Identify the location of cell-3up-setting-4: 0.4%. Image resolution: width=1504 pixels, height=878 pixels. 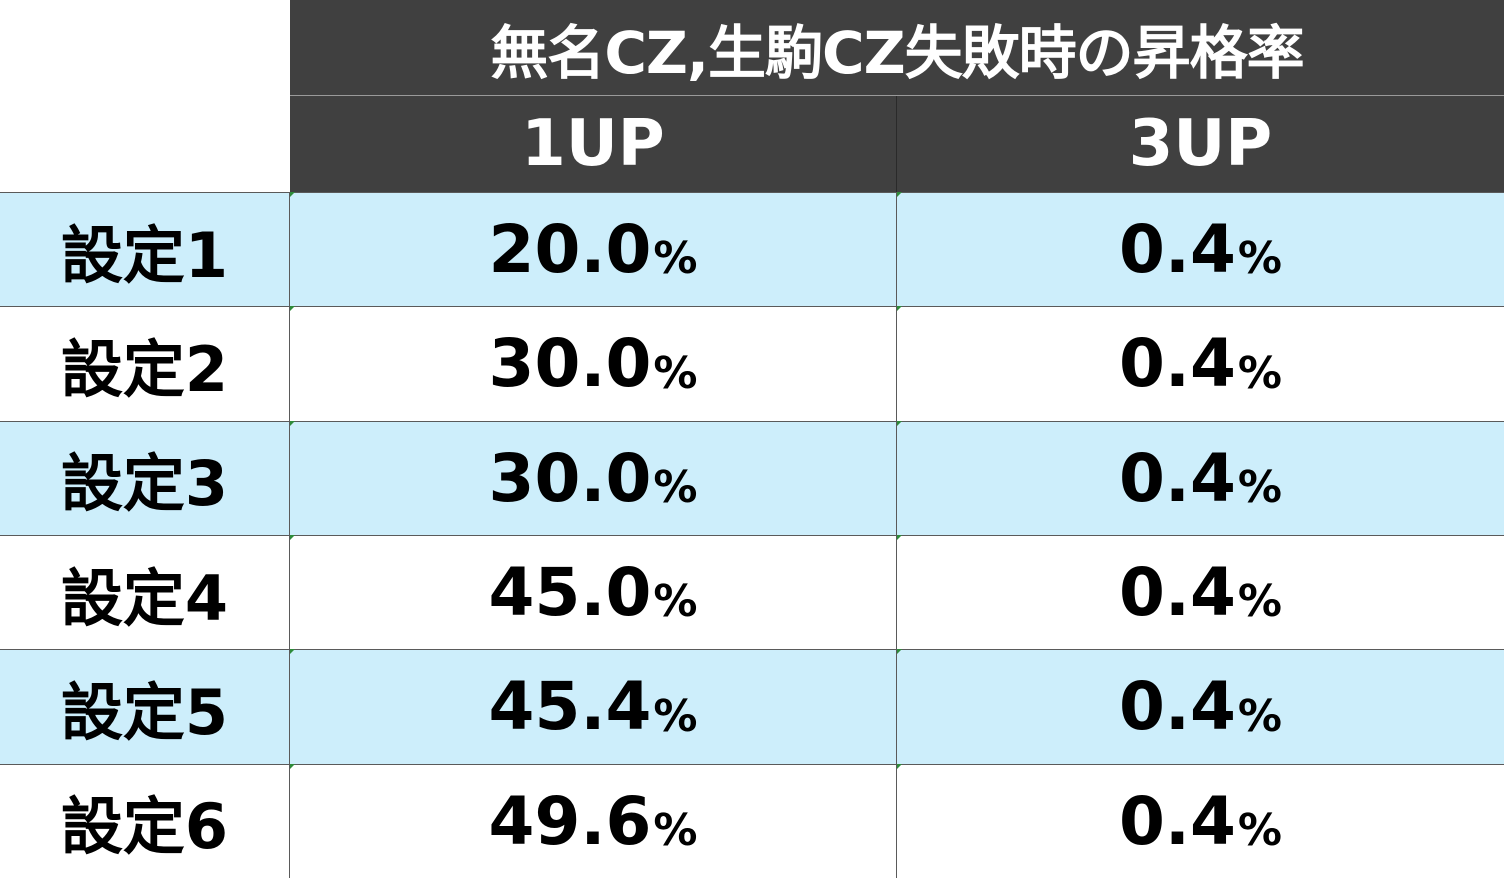
(1200, 592).